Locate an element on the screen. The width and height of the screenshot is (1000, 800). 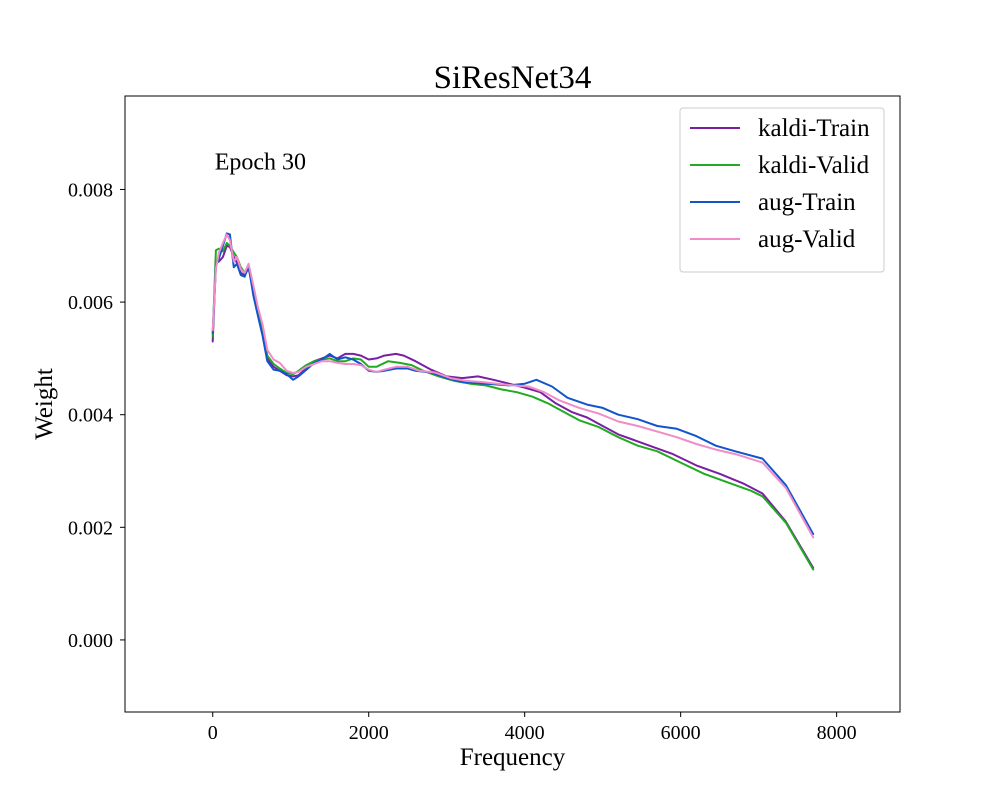
legend-label-aug-valid: aug-Valid is located at coordinates (807, 239).